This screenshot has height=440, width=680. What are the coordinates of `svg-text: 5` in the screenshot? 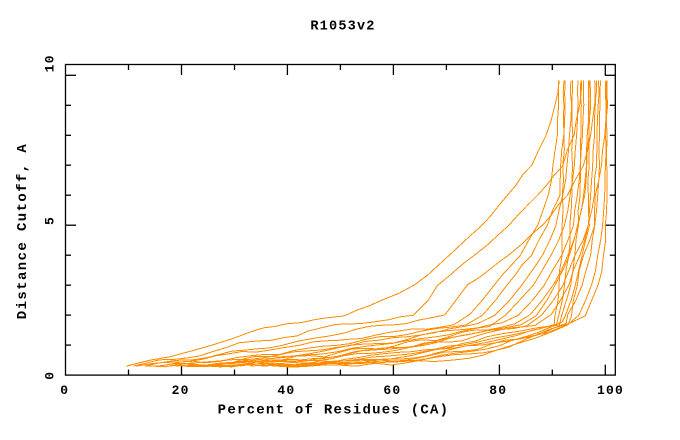 It's located at (50, 220).